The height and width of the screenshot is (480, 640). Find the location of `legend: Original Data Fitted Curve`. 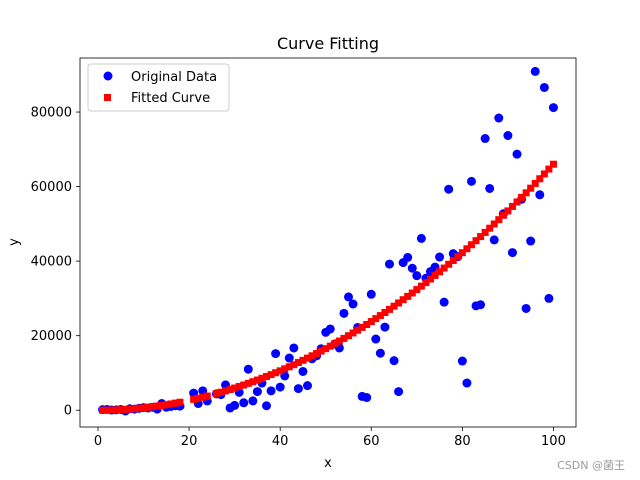

legend: Original Data Fitted Curve is located at coordinates (158, 87).